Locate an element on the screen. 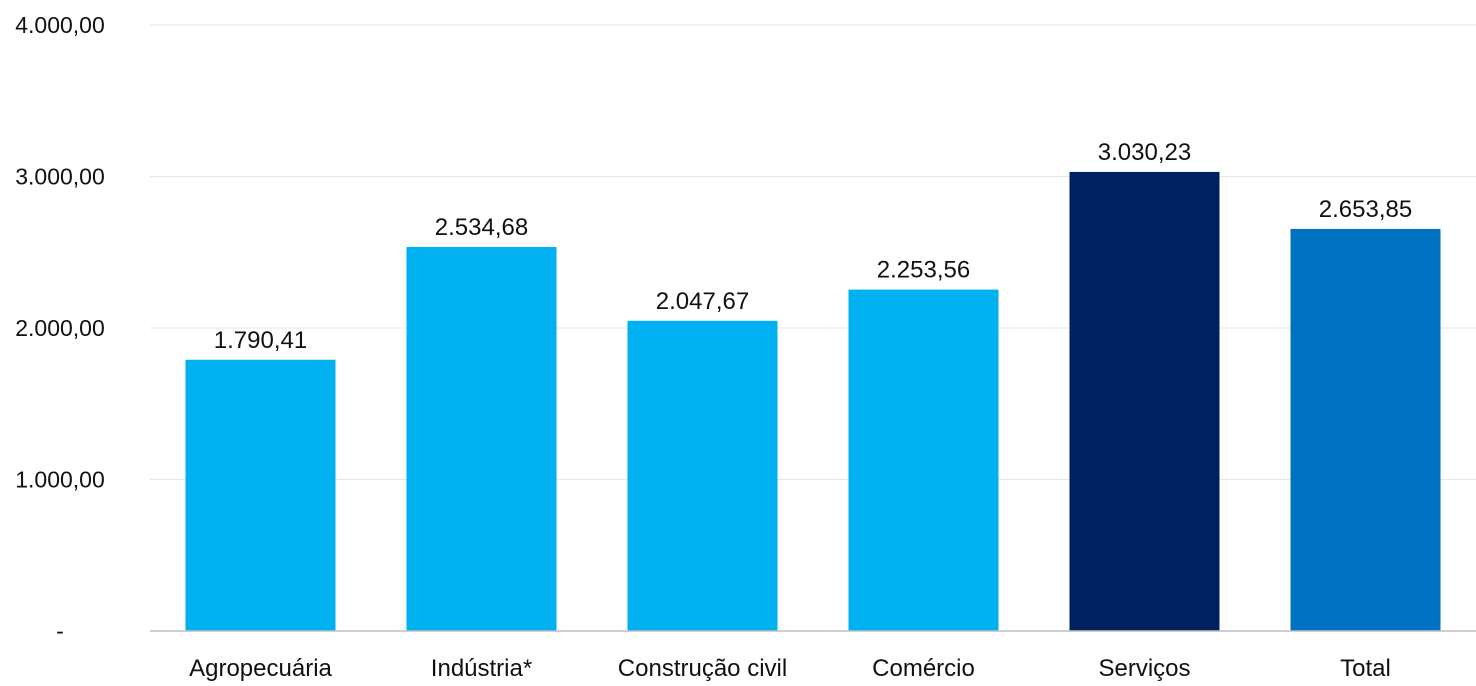 The width and height of the screenshot is (1476, 686). data-label: 2.534,68 is located at coordinates (481, 227).